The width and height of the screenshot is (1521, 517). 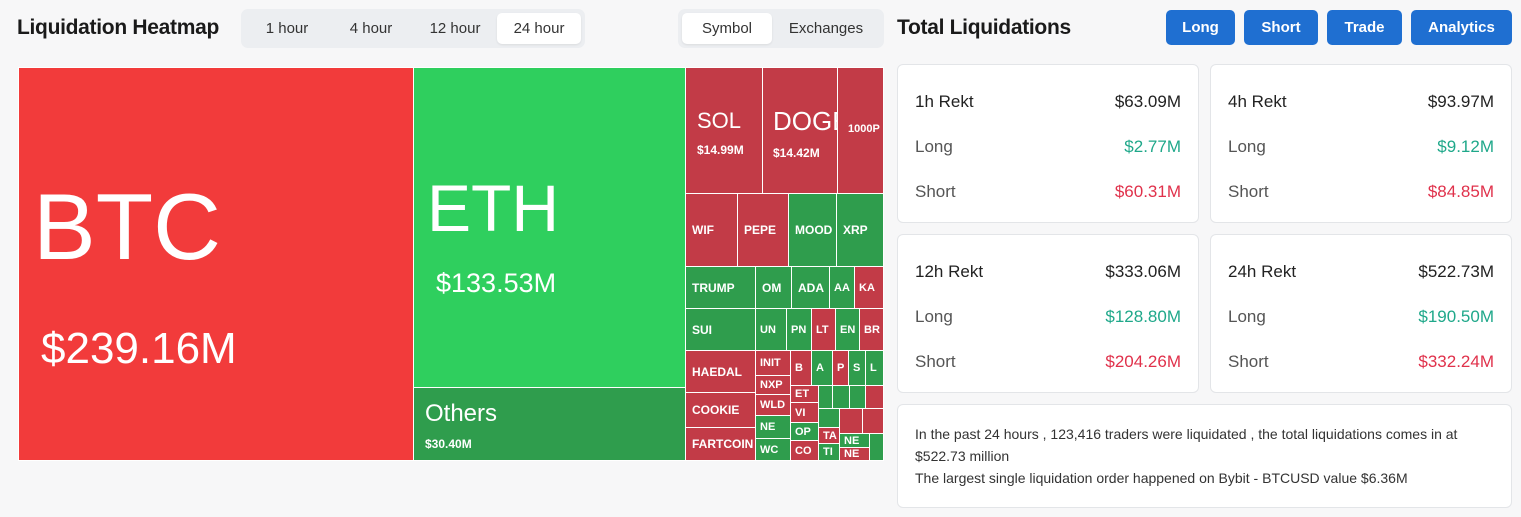 I want to click on short-value: $84.85M, so click(x=1460, y=191).